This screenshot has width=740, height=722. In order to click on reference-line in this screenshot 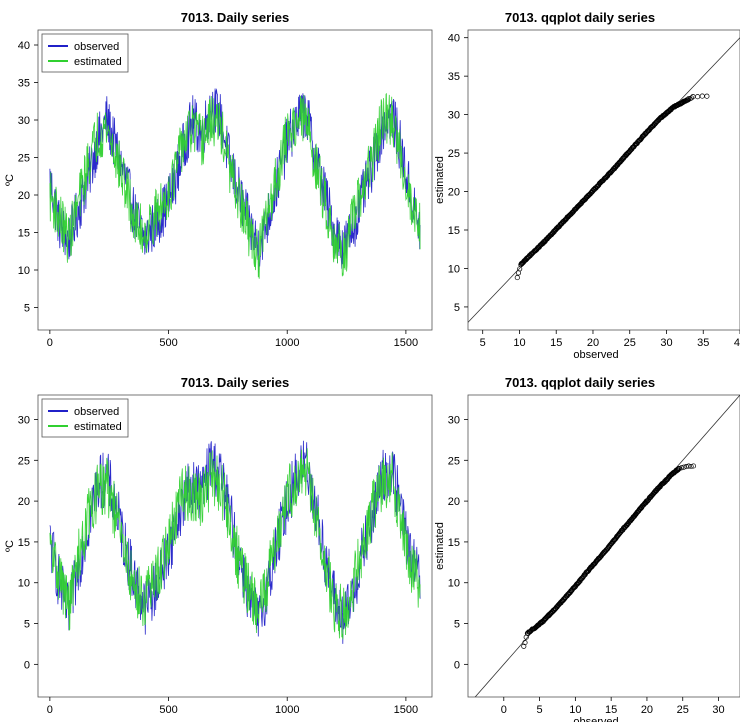, I will do `click(604, 180)`.